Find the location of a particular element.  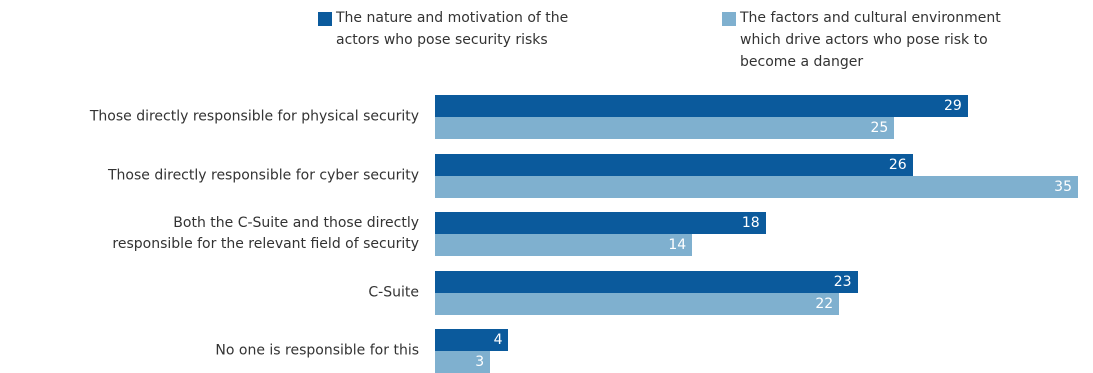

category-label: No one is responsible for this is located at coordinates (317, 350).